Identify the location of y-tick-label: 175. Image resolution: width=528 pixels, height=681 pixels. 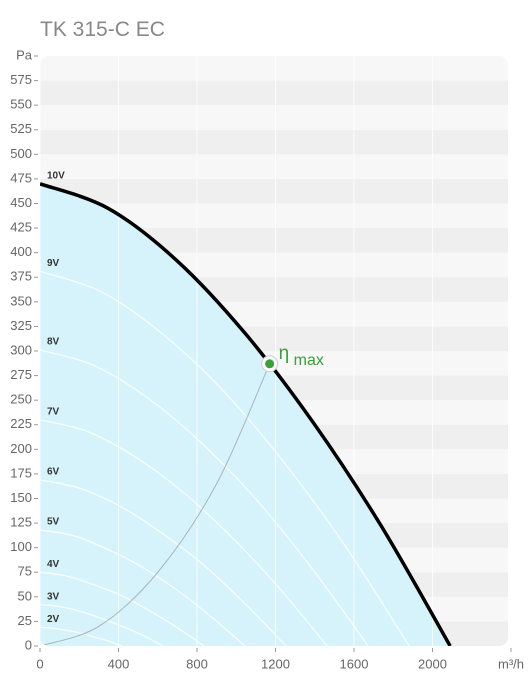
(21, 472).